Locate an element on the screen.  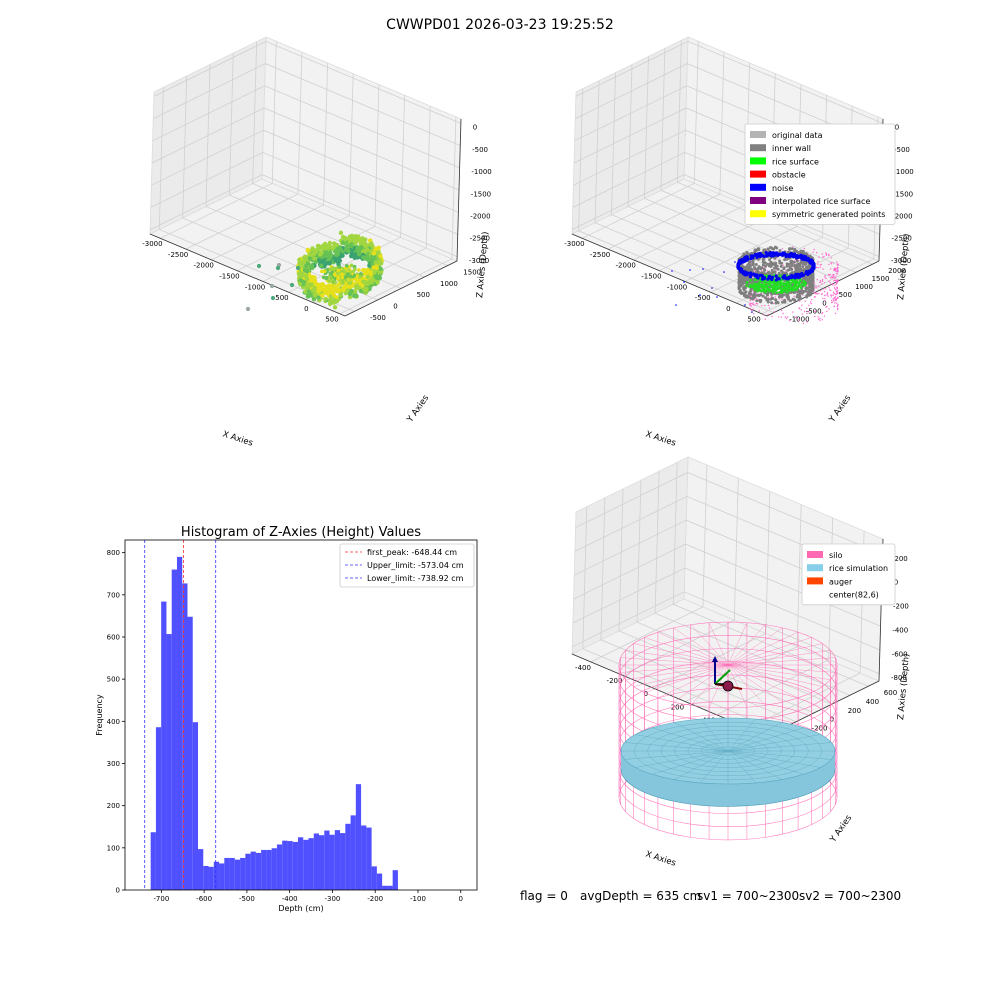
y-tick-label: 500 is located at coordinates (845, 295).